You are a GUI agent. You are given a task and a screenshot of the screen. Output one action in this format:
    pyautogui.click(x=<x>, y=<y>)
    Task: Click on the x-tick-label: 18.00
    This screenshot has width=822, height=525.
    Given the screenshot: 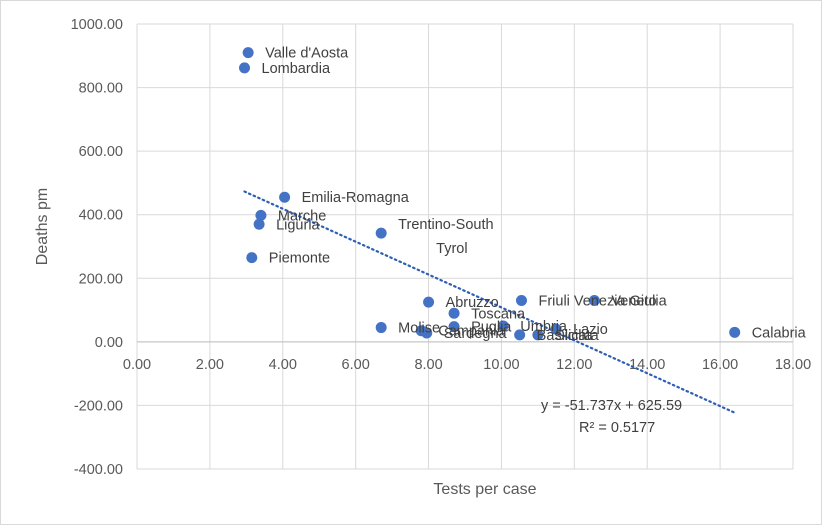 What is the action you would take?
    pyautogui.click(x=793, y=365)
    